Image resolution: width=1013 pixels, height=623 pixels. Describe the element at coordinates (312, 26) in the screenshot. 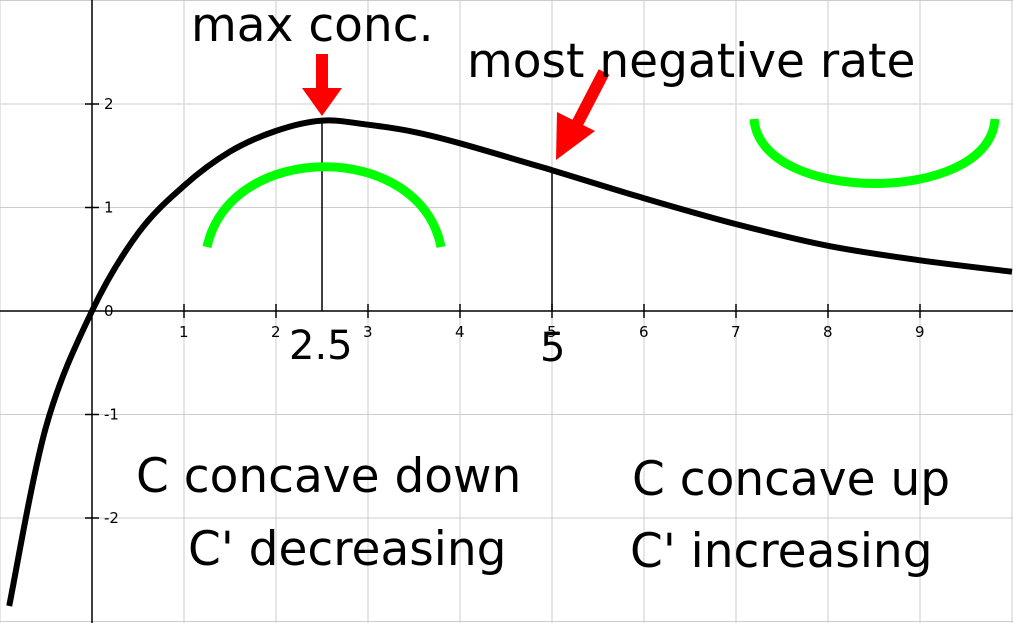

I see `max-label: max conc.` at that location.